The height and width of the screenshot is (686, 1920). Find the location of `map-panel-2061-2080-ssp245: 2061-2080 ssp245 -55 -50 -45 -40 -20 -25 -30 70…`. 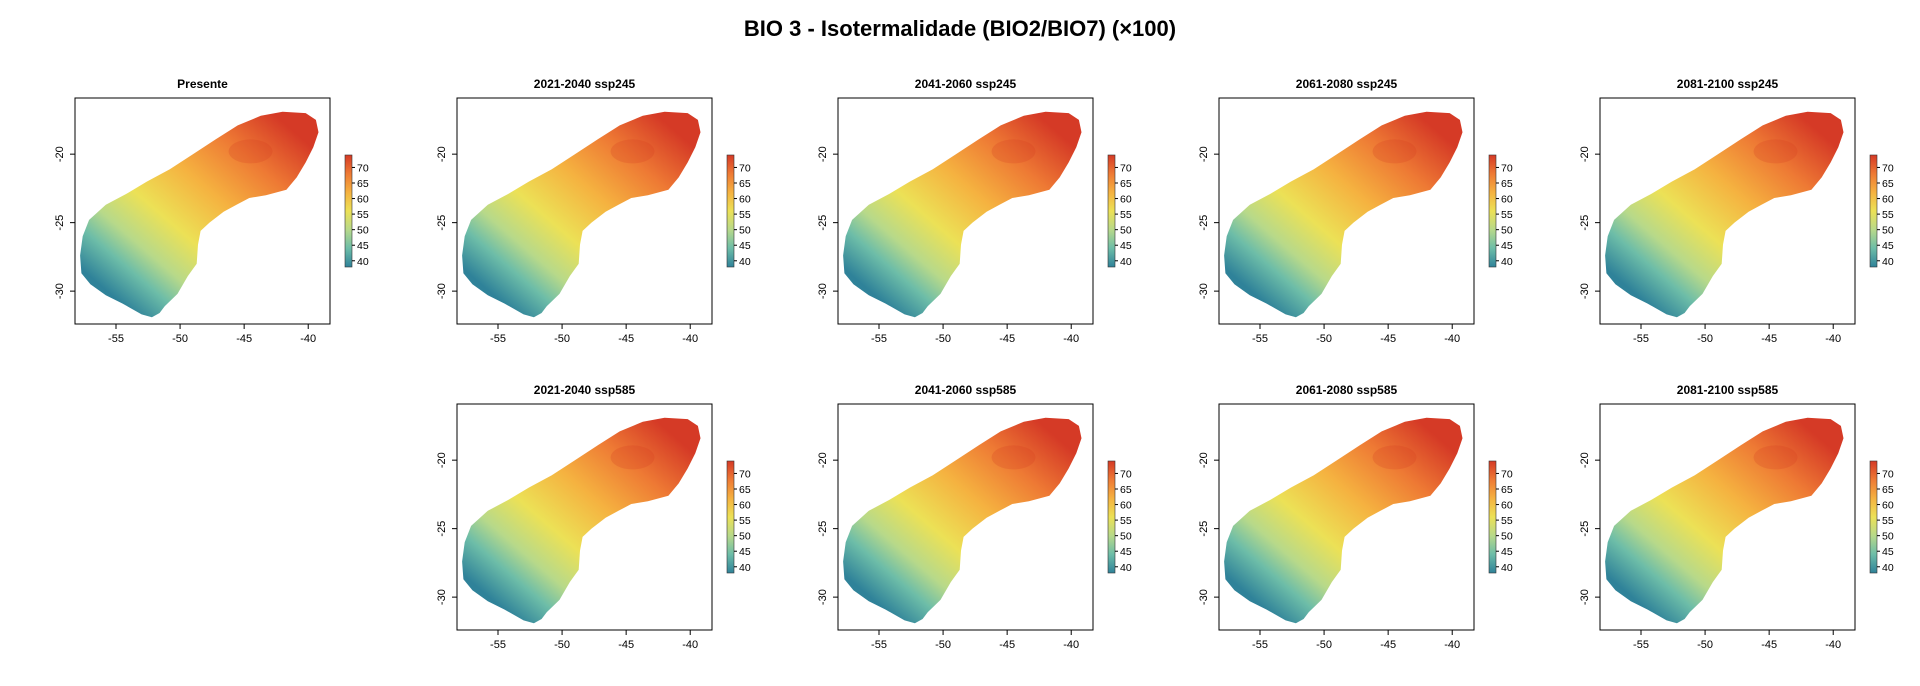

map-panel-2061-2080-ssp245: 2061-2080 ssp245 -55 -50 -45 -40 -20 -25 -30 70… is located at coordinates (1328, 215).